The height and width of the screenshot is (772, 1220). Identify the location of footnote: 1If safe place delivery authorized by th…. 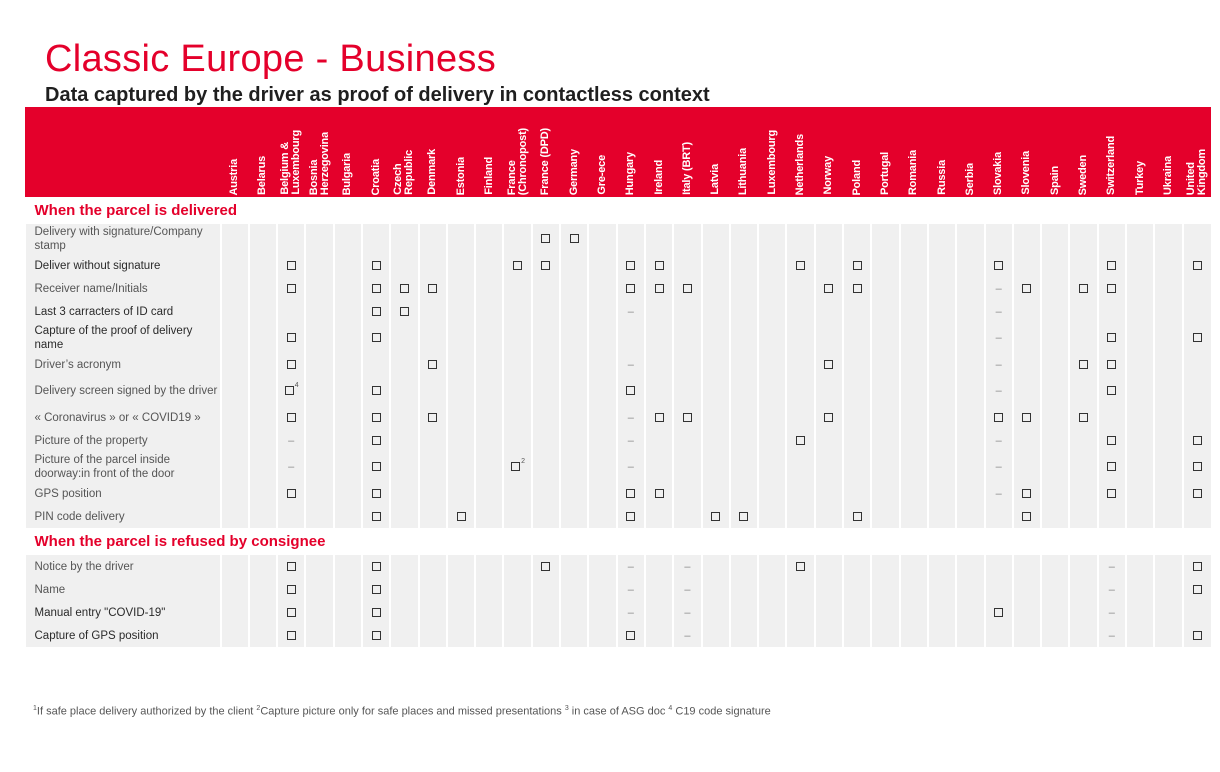
(402, 711).